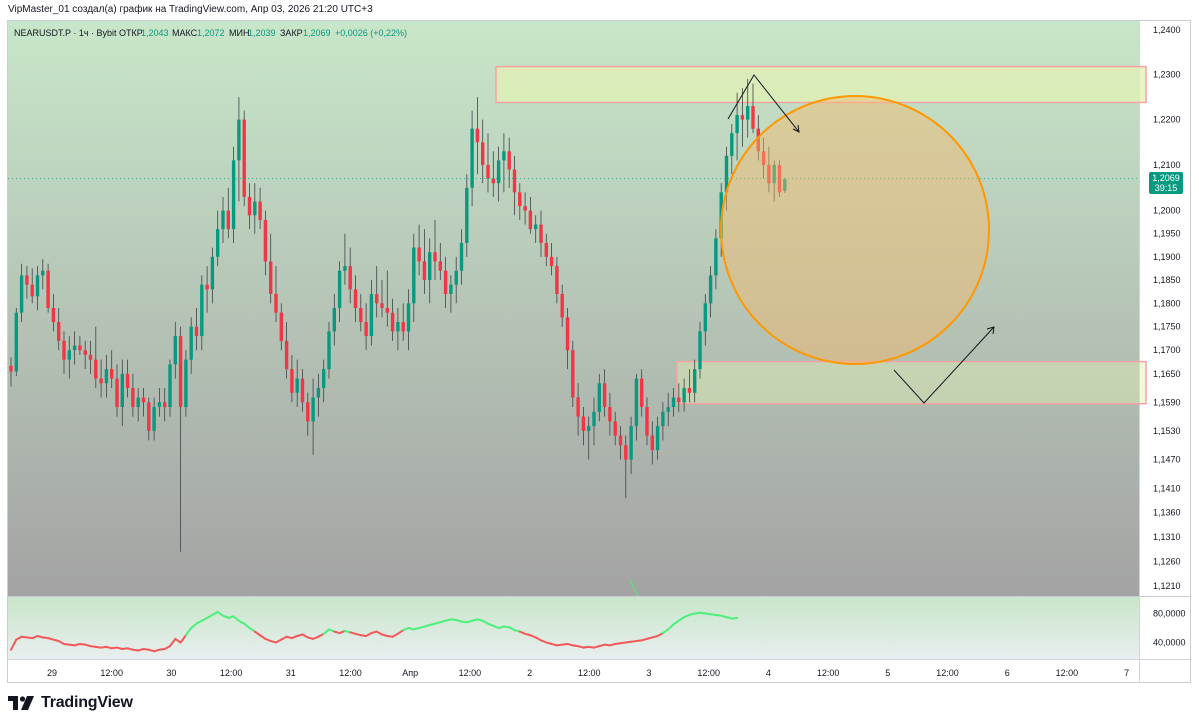 The image size is (1199, 728). I want to click on legend-symbol: NEARUSDT.P · 1ч · Bybit, so click(65, 33).